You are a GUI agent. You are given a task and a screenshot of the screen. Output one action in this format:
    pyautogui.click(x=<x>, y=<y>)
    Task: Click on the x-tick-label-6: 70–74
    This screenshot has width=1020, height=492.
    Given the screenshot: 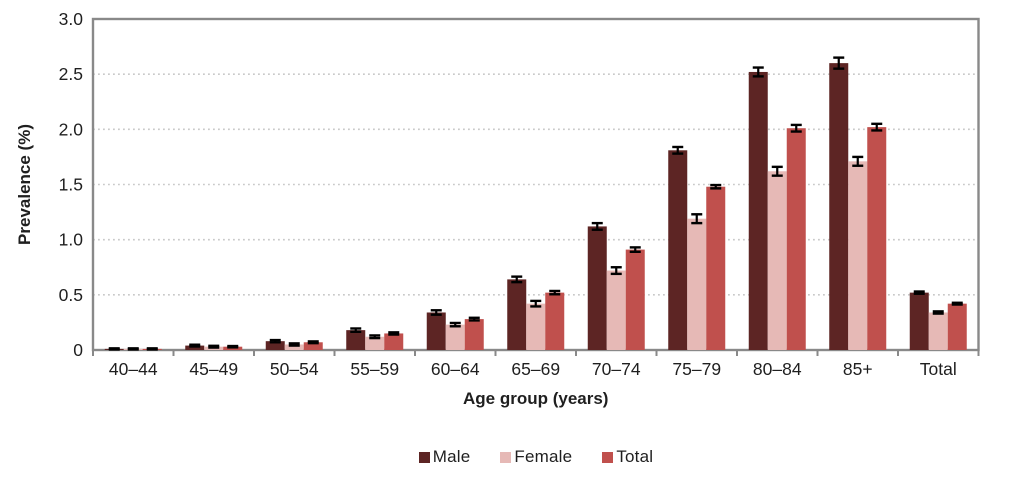 What is the action you would take?
    pyautogui.click(x=616, y=369)
    